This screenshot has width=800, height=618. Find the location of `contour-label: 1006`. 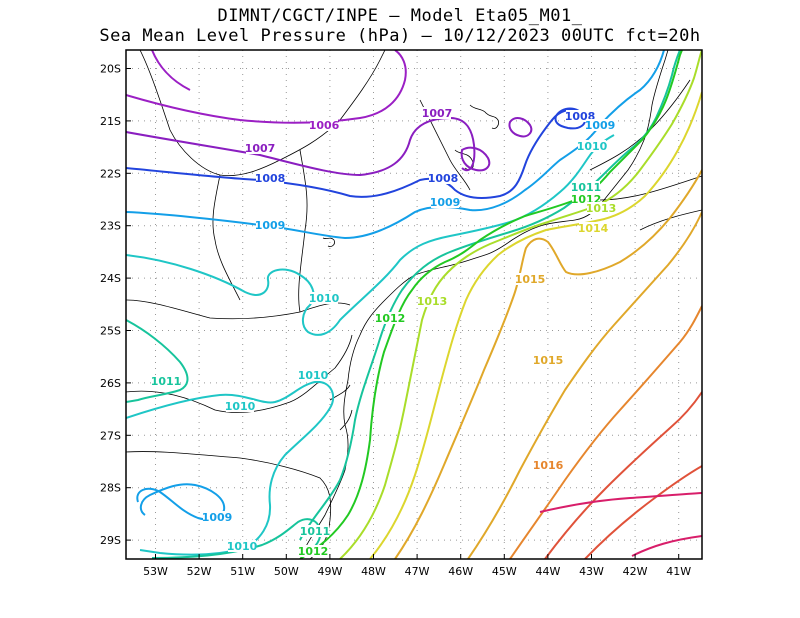

contour-label: 1006 is located at coordinates (324, 125).